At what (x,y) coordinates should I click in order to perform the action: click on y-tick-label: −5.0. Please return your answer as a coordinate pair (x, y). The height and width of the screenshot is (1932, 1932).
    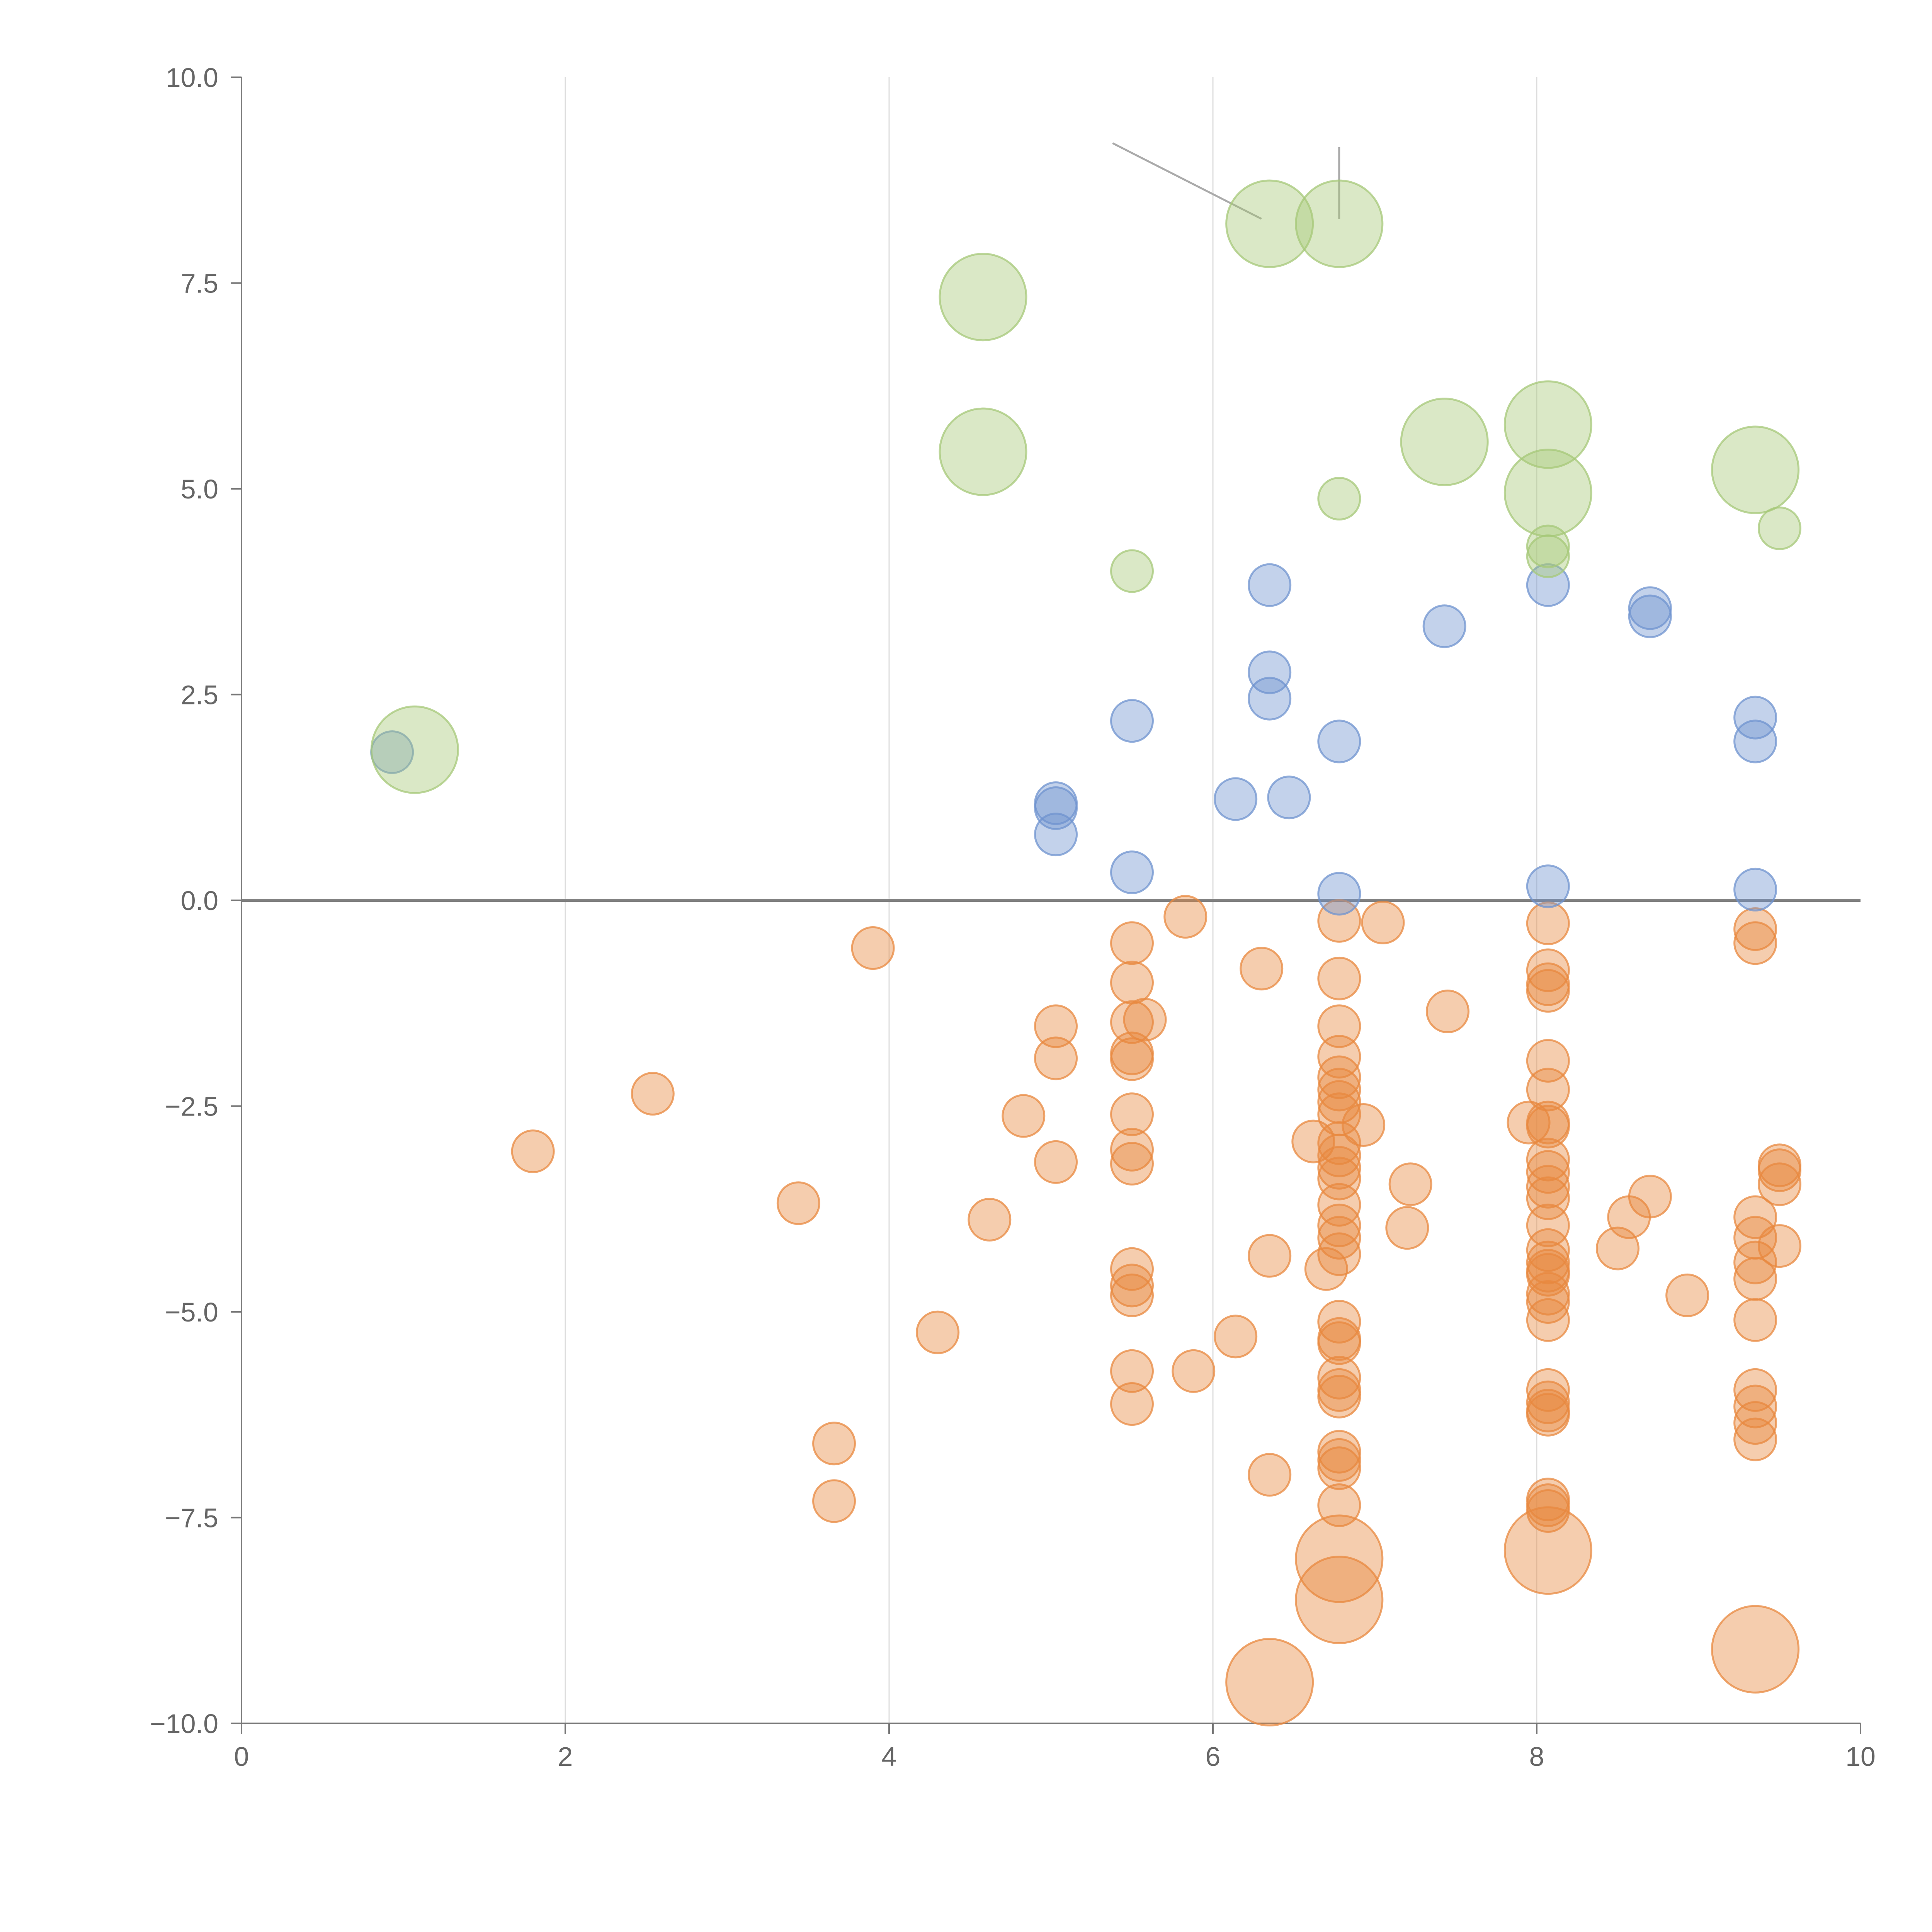
    Looking at the image, I should click on (192, 1312).